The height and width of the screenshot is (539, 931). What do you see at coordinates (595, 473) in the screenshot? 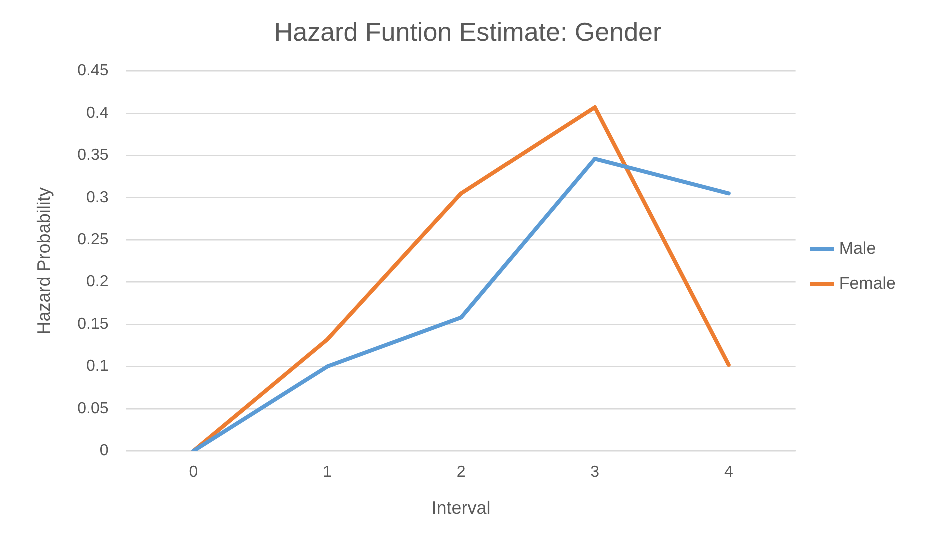
I see `x-tick-label: 3` at bounding box center [595, 473].